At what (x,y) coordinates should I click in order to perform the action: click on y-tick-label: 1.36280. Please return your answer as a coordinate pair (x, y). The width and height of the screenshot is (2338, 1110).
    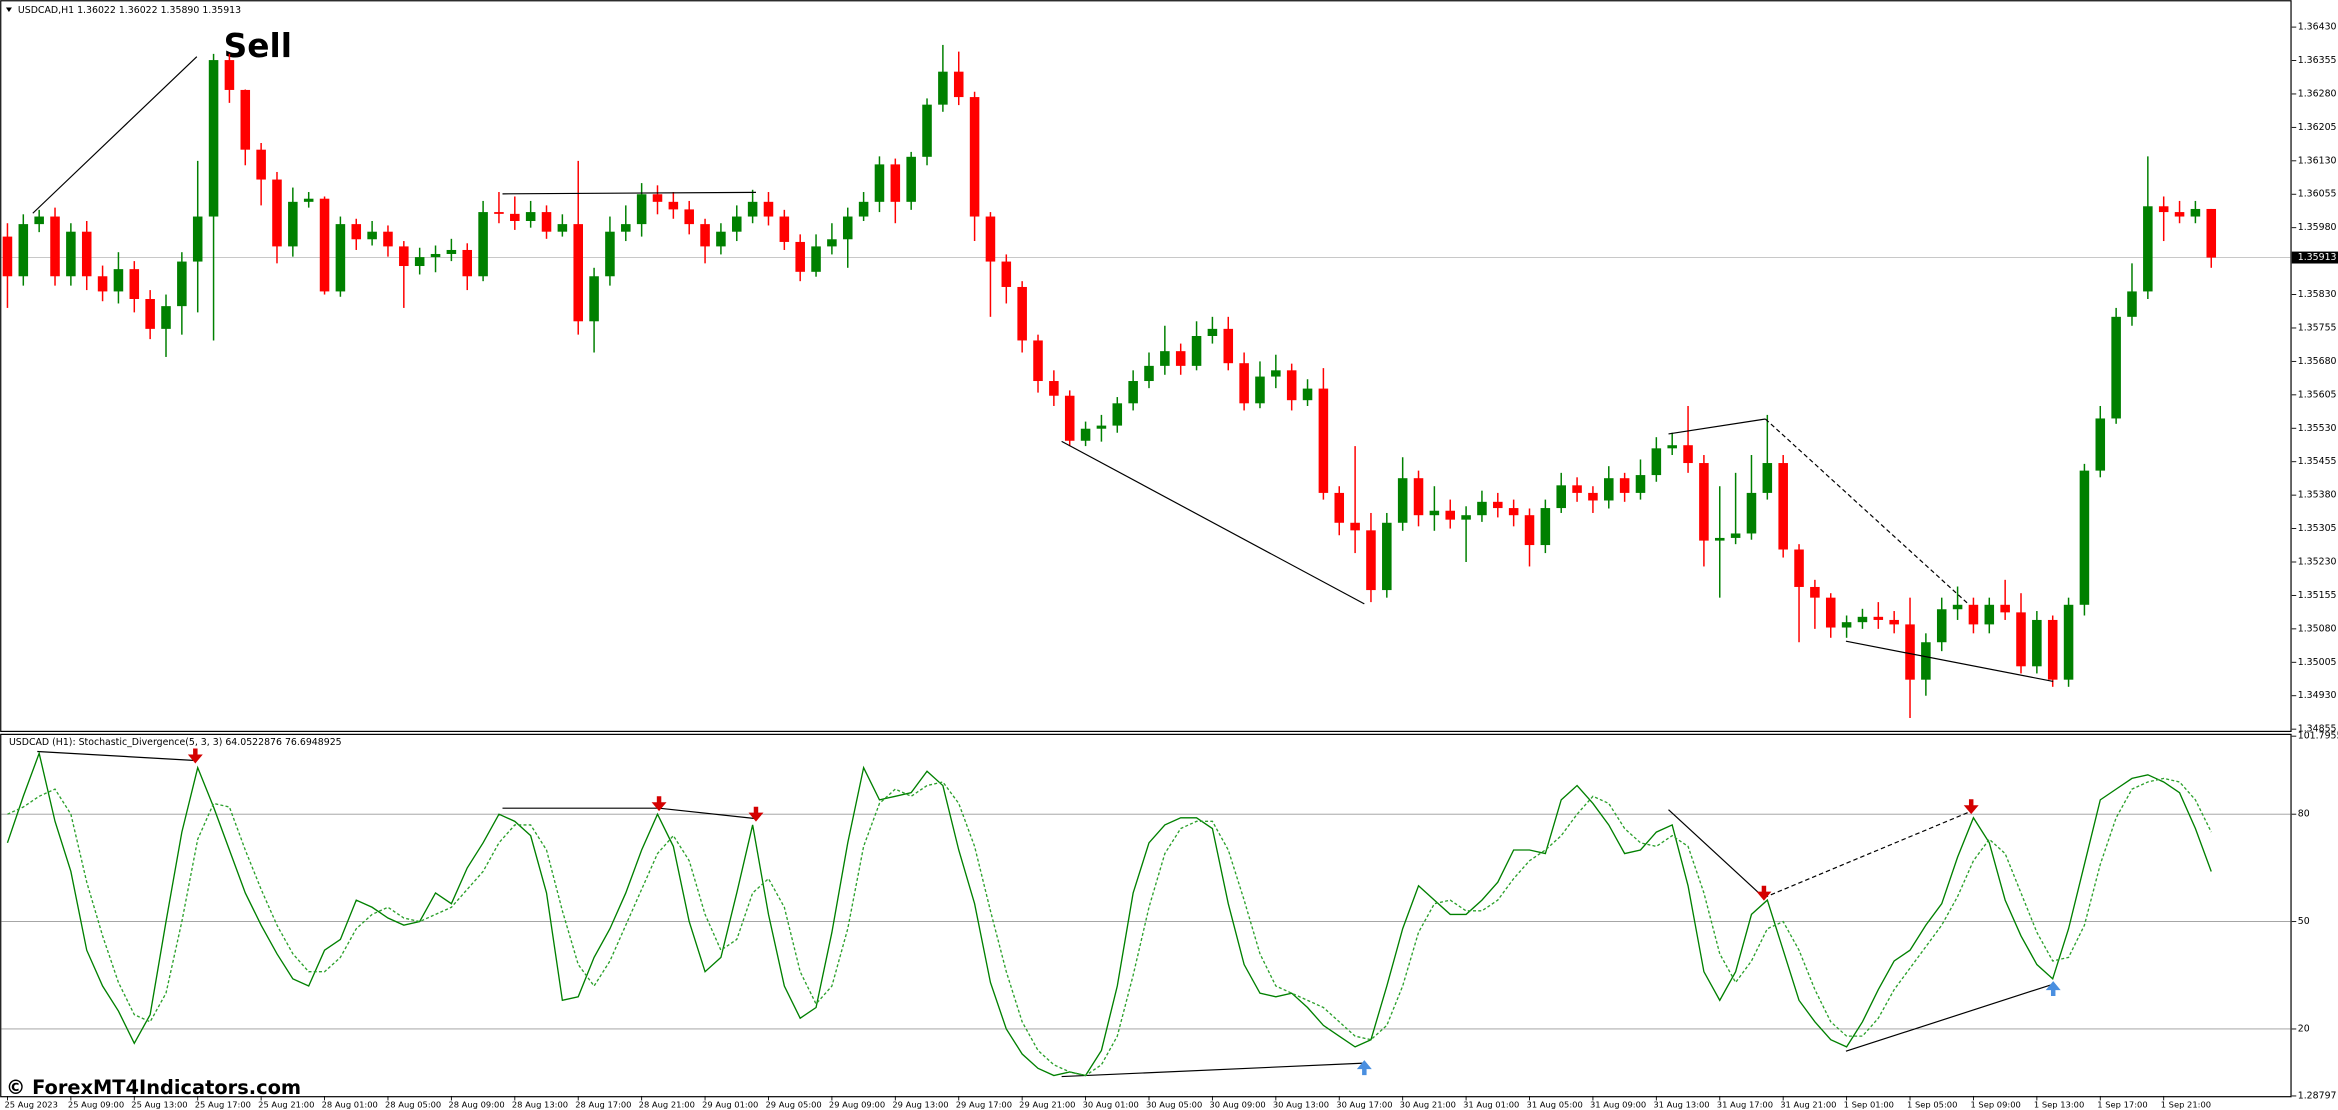
    Looking at the image, I should click on (2317, 93).